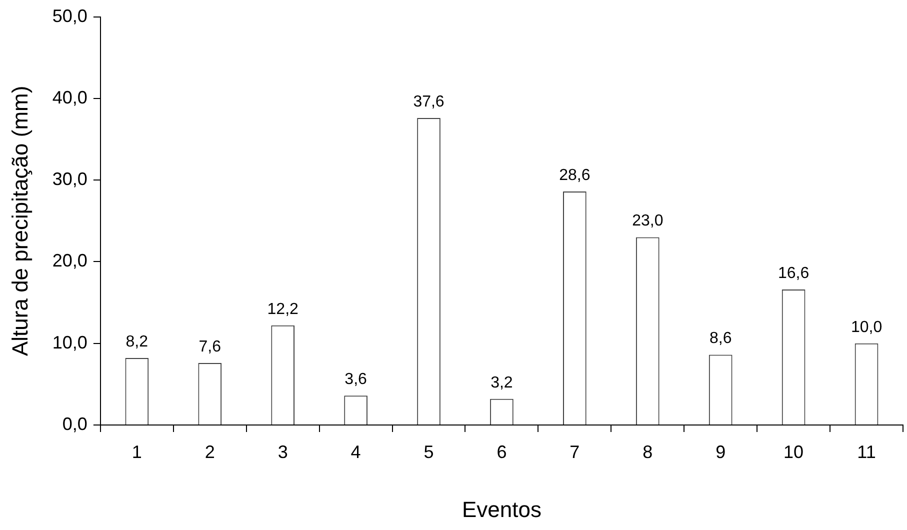 The height and width of the screenshot is (530, 907). What do you see at coordinates (720, 339) in the screenshot?
I see `data-label: 8,6` at bounding box center [720, 339].